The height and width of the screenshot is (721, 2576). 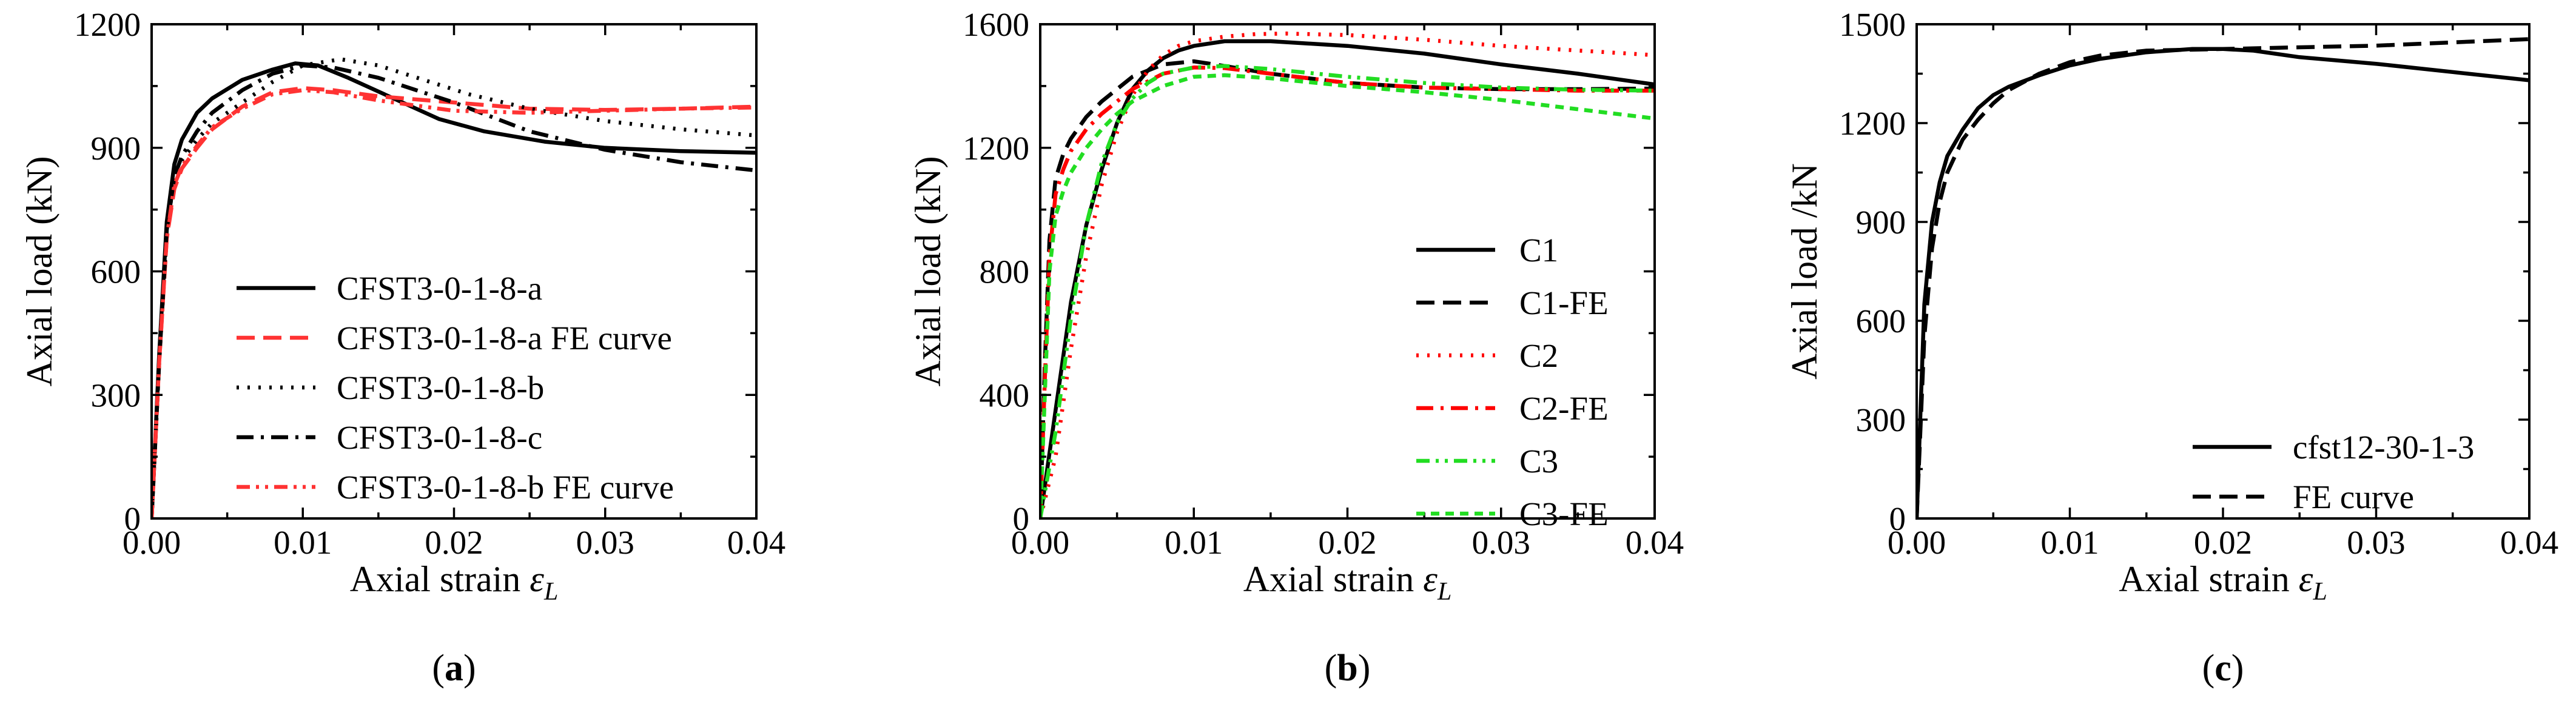 What do you see at coordinates (1564, 302) in the screenshot?
I see `legend-label-2: C1-FE` at bounding box center [1564, 302].